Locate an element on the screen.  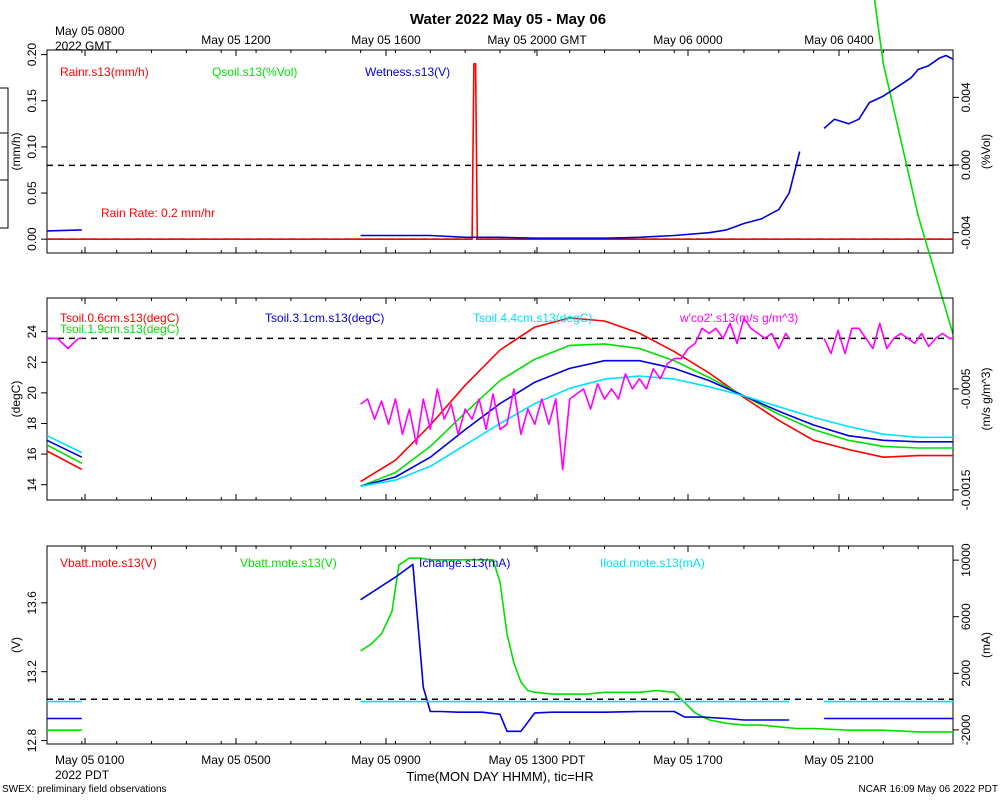
y-left-tick-label: 18 is located at coordinates (32, 423).